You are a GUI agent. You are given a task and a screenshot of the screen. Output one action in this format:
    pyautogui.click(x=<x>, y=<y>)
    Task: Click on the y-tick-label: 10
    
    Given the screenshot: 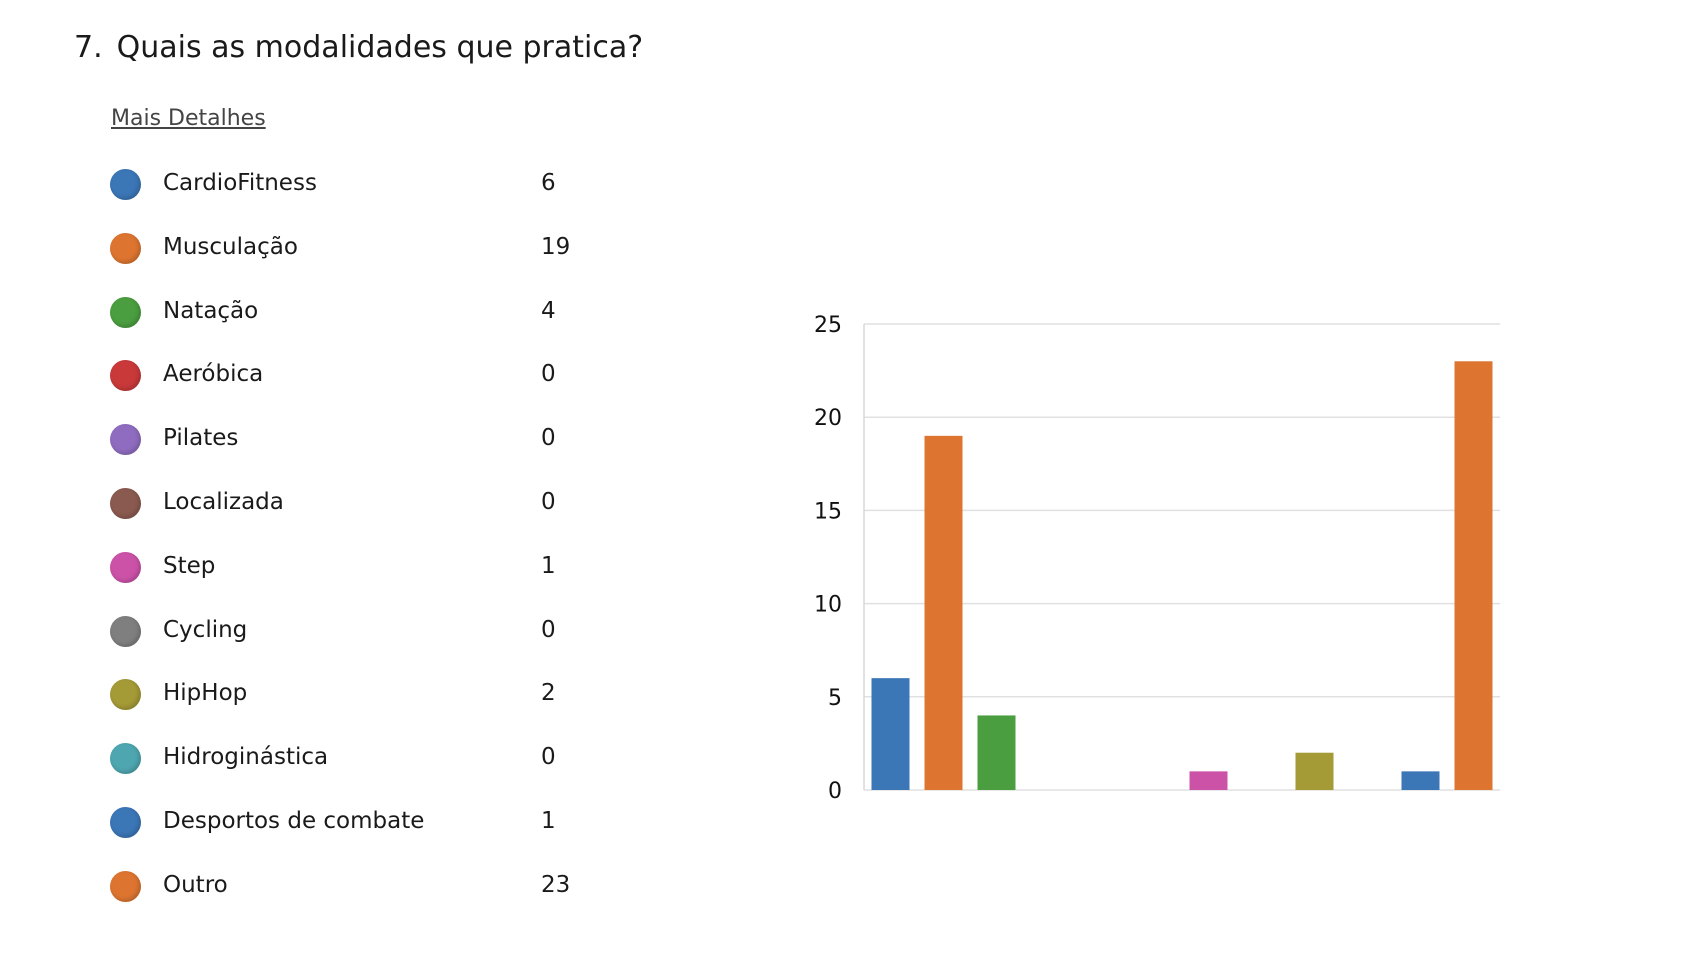 What is the action you would take?
    pyautogui.click(x=828, y=605)
    